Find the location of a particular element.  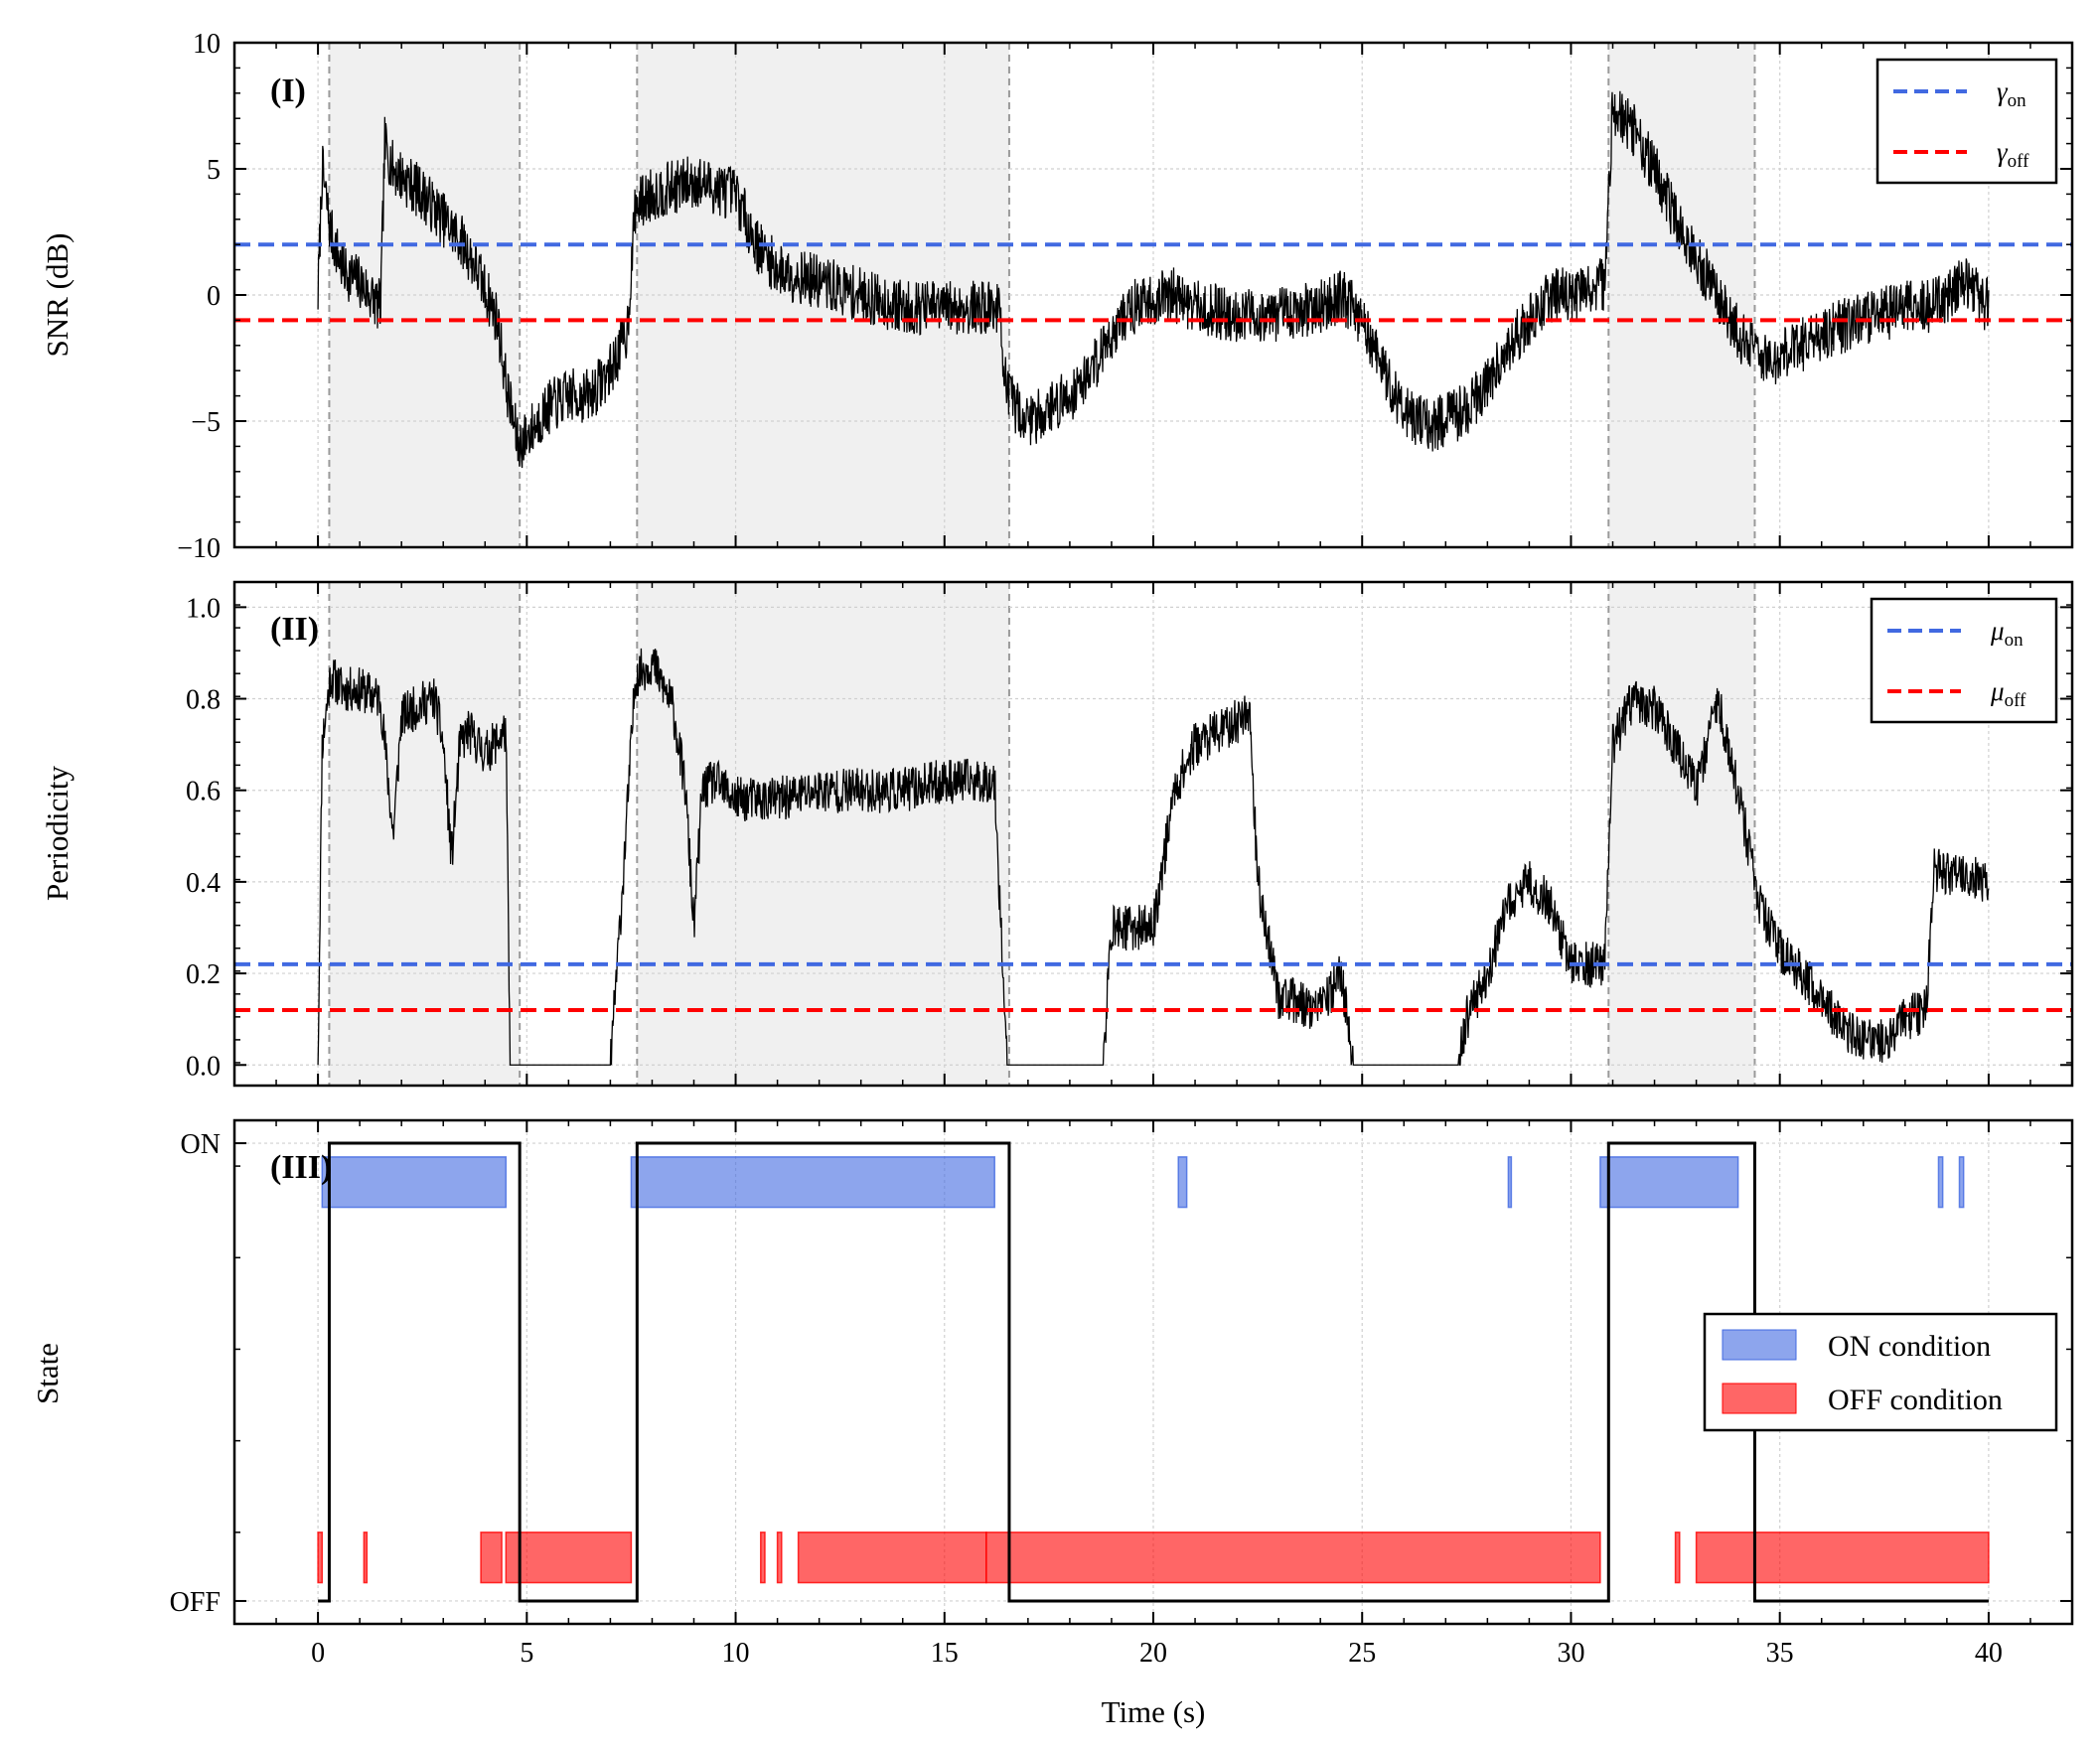

y-tick-label: 1.0 is located at coordinates (203, 608).